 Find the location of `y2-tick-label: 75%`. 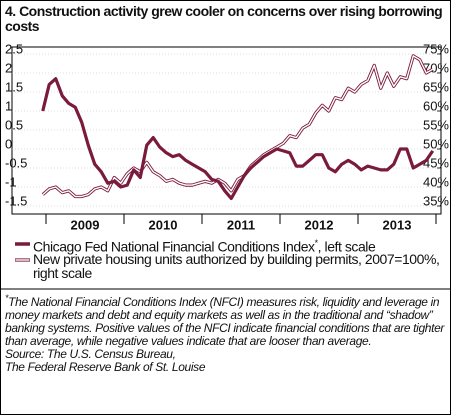

y2-tick-label: 75% is located at coordinates (436, 48).